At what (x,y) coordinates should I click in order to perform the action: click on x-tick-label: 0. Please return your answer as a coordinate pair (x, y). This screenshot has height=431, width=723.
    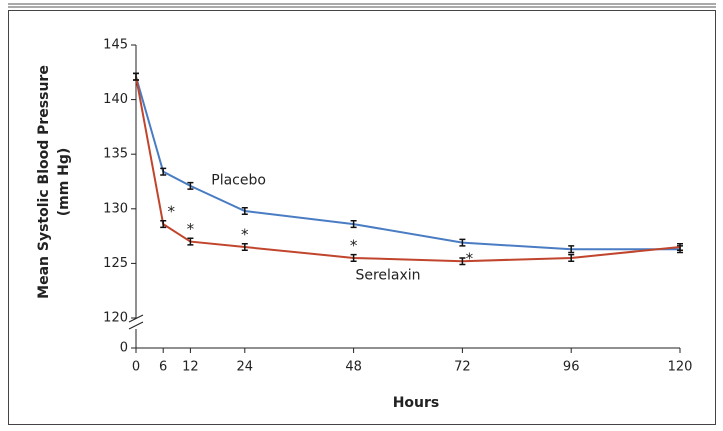
    Looking at the image, I should click on (136, 367).